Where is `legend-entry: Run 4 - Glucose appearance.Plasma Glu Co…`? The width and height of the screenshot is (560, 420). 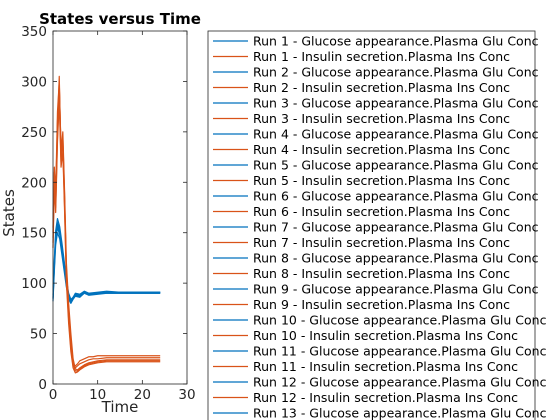 legend-entry: Run 4 - Glucose appearance.Plasma Glu Co… is located at coordinates (396, 134).